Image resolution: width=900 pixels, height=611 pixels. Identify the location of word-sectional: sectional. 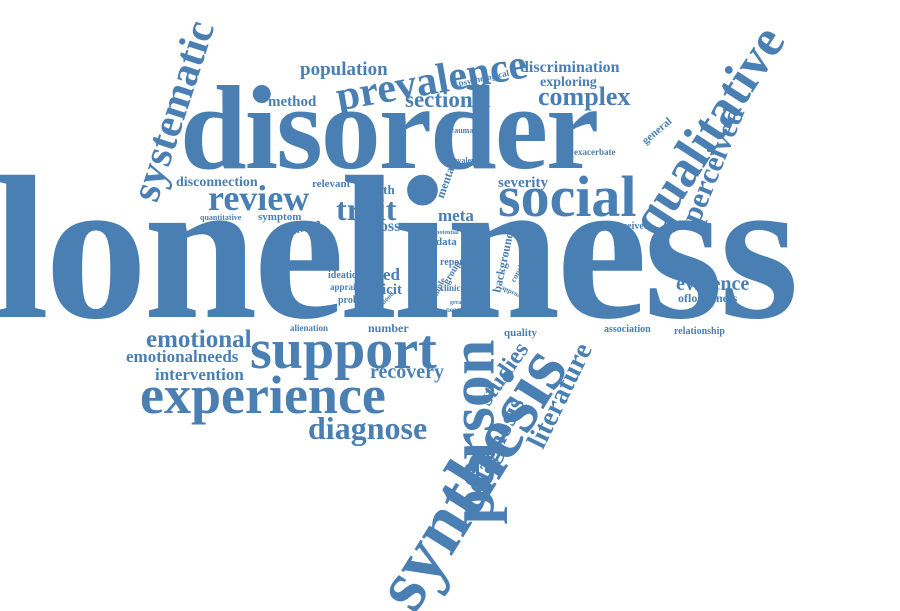
(448, 99).